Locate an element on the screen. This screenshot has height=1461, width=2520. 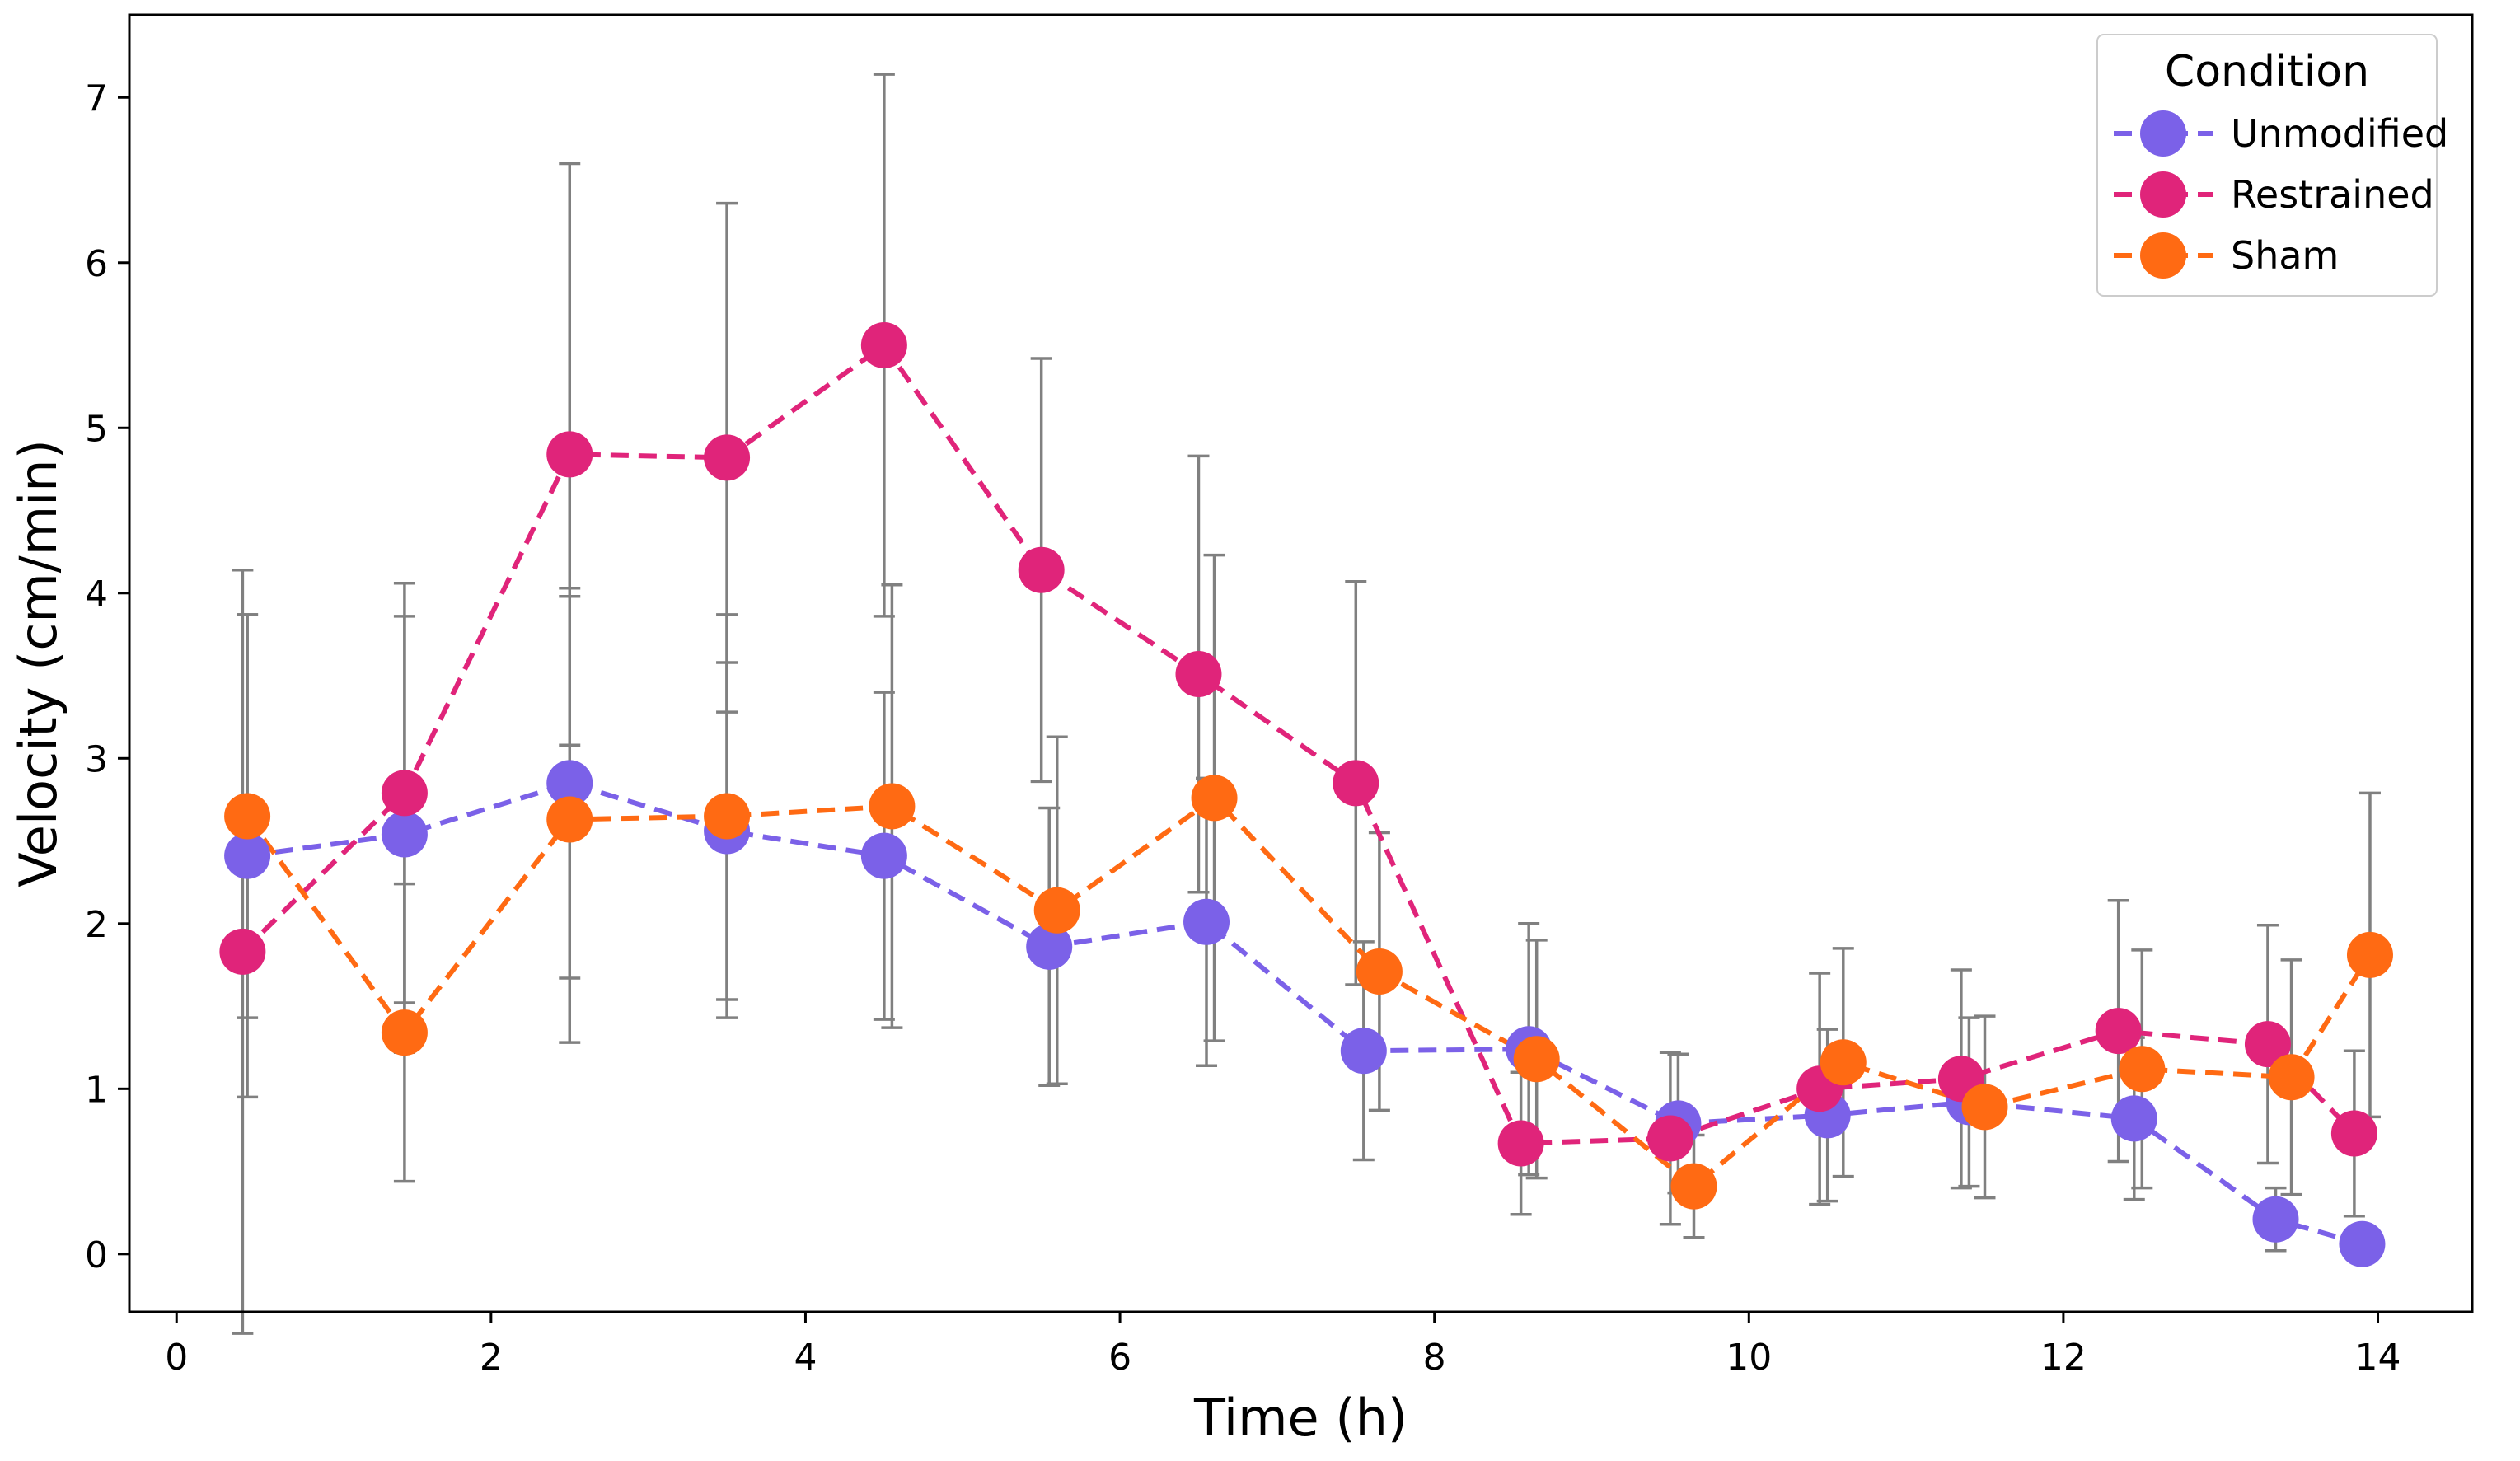
legend-title: Condition is located at coordinates (2267, 71).